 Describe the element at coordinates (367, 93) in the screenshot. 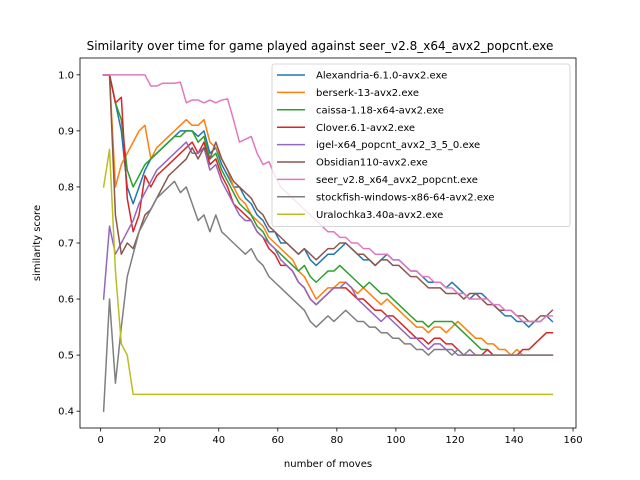

I see `legend-entry-2: berserk-13-avx2.exe` at that location.